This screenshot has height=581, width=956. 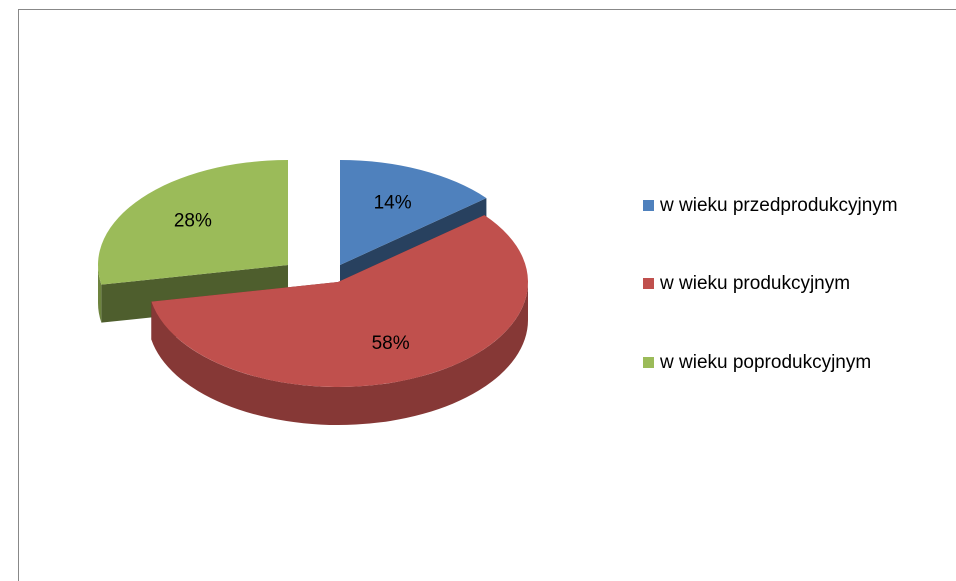 I want to click on data-label: 58%, so click(x=391, y=343).